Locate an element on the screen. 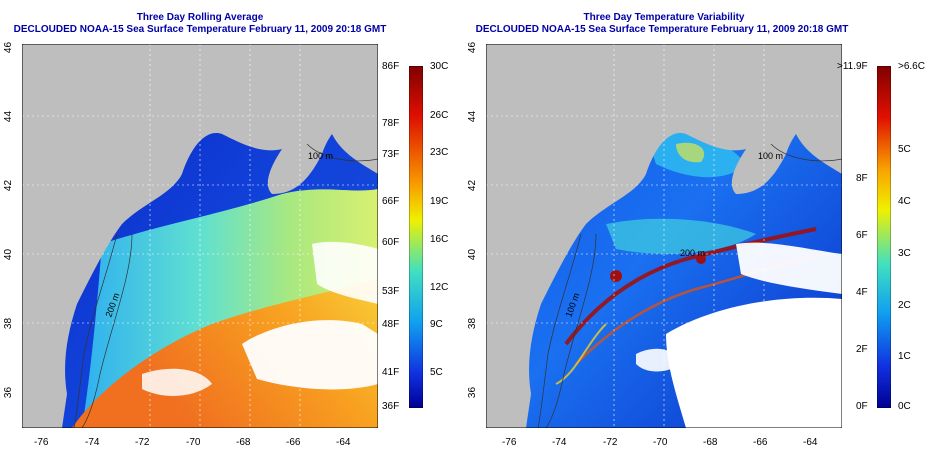  left-lon-7: -64 is located at coordinates (343, 442).